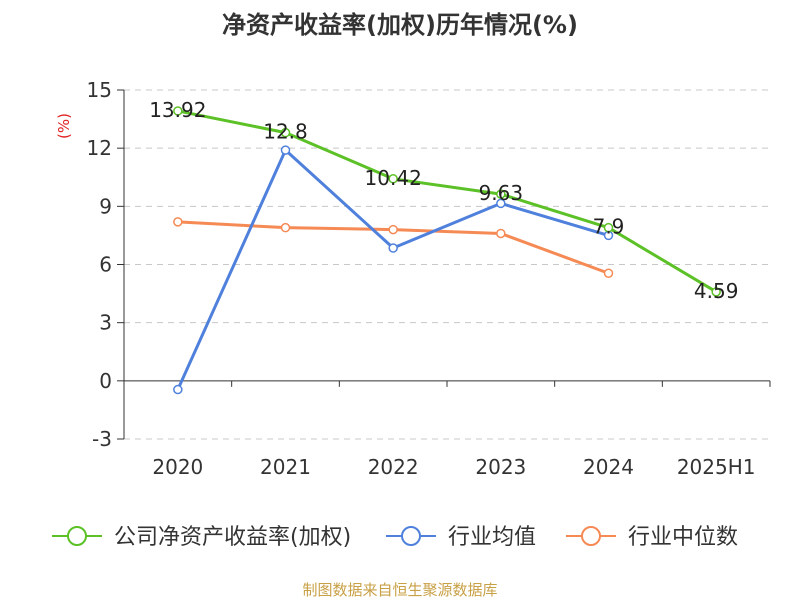 The width and height of the screenshot is (800, 600). What do you see at coordinates (99, 90) in the screenshot?
I see `y-tick-label: 15` at bounding box center [99, 90].